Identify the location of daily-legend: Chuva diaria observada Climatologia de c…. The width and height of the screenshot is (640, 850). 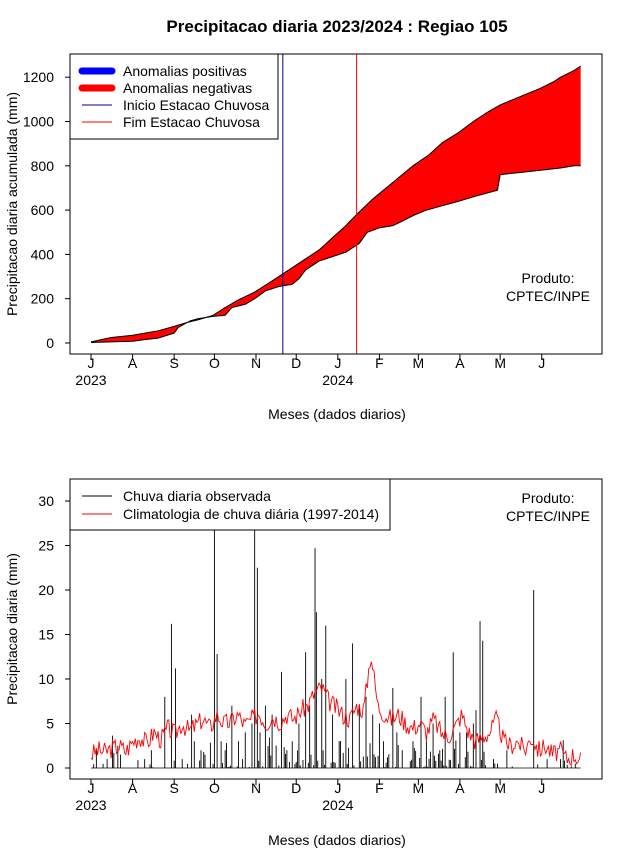
(230, 504).